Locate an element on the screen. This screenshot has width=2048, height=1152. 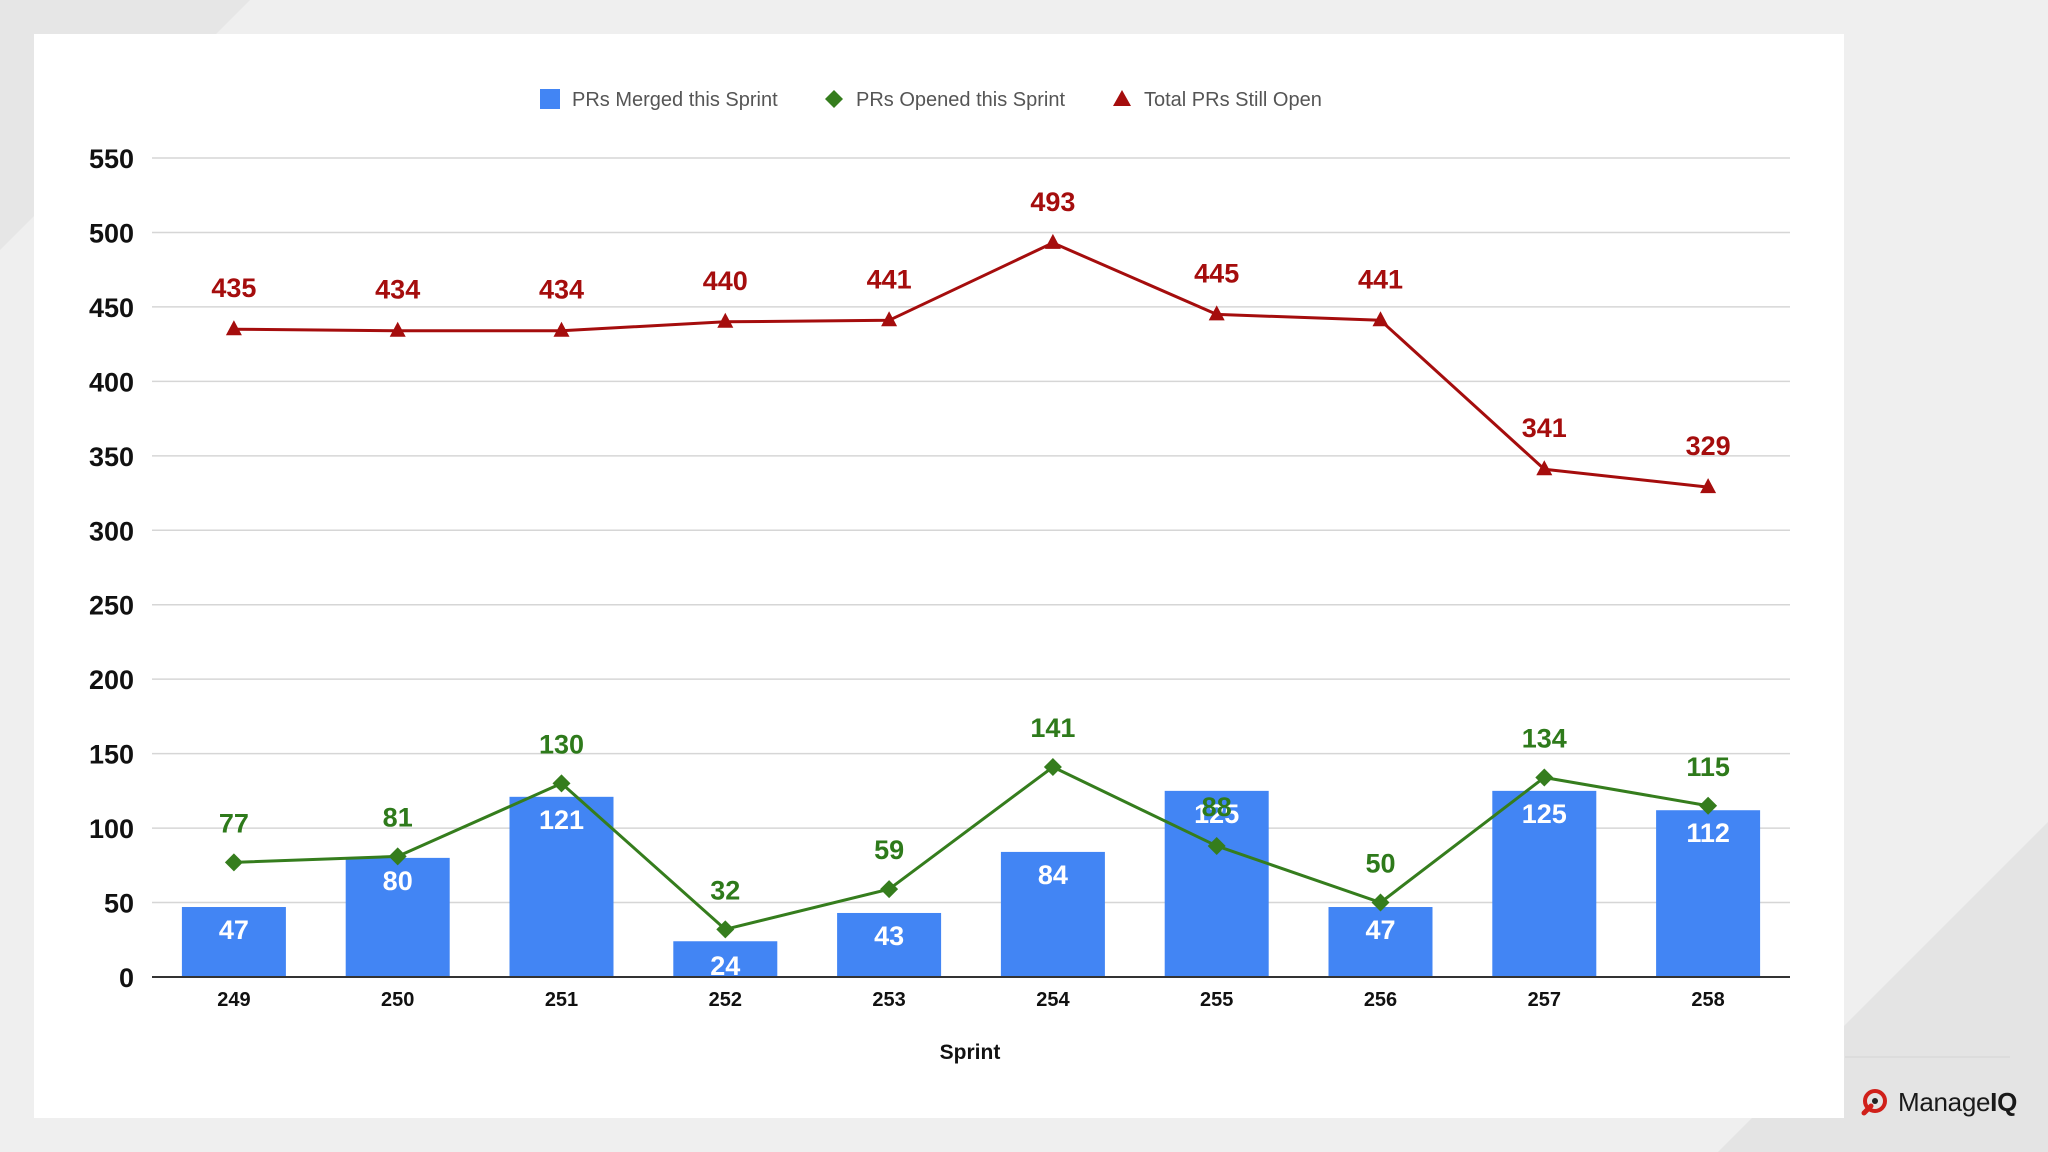
label-total-251: 434 is located at coordinates (561, 290).